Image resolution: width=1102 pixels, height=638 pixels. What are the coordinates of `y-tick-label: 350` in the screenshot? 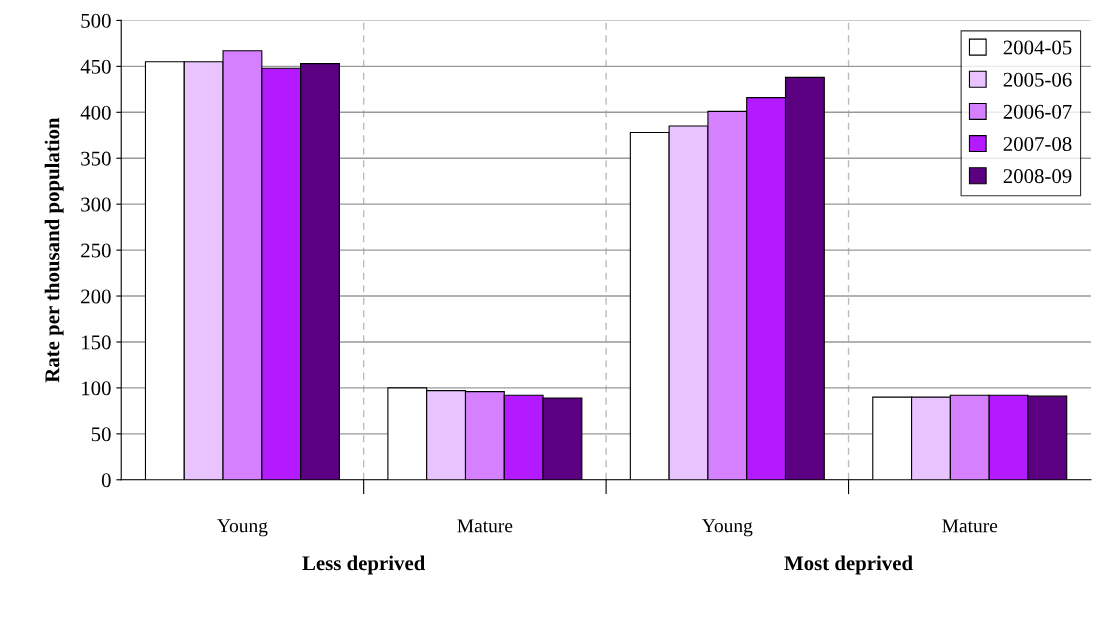 It's located at (96, 158).